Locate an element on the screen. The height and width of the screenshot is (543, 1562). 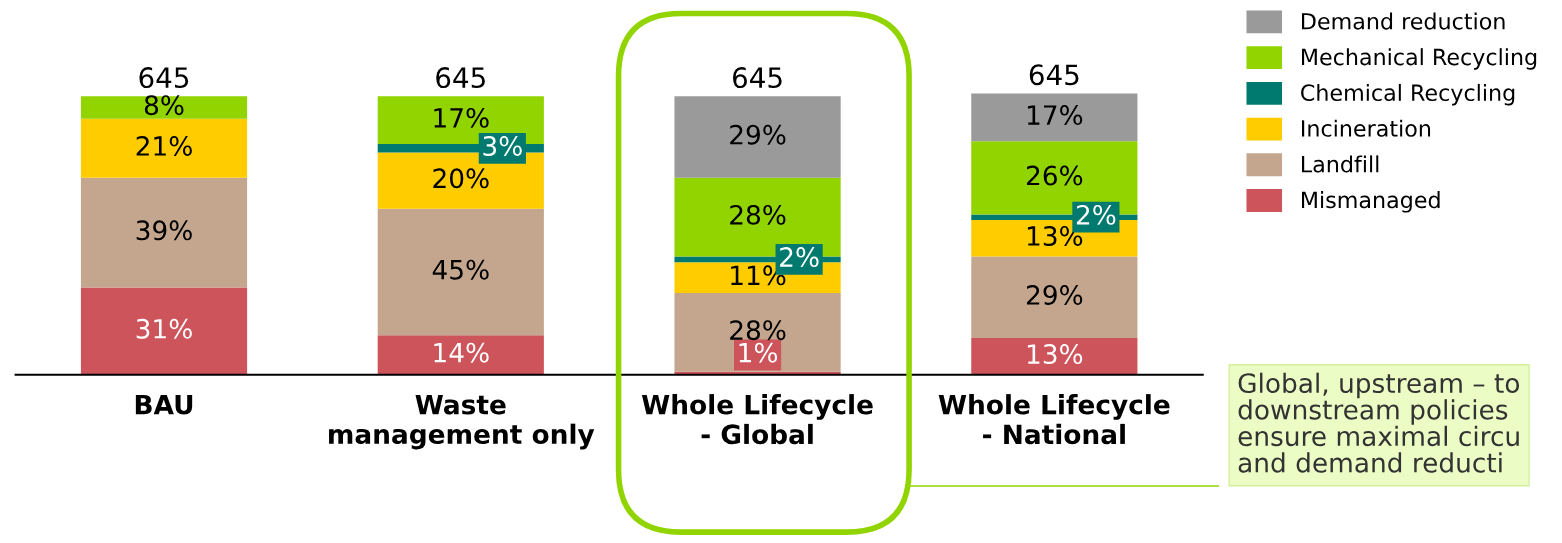
legend-label: Incineration is located at coordinates (1366, 128).